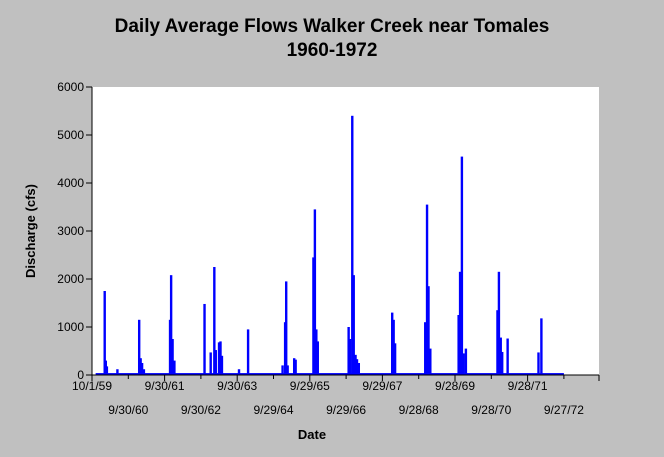 This screenshot has width=664, height=457. What do you see at coordinates (528, 386) in the screenshot?
I see `x-tick-label: 9/28/71` at bounding box center [528, 386].